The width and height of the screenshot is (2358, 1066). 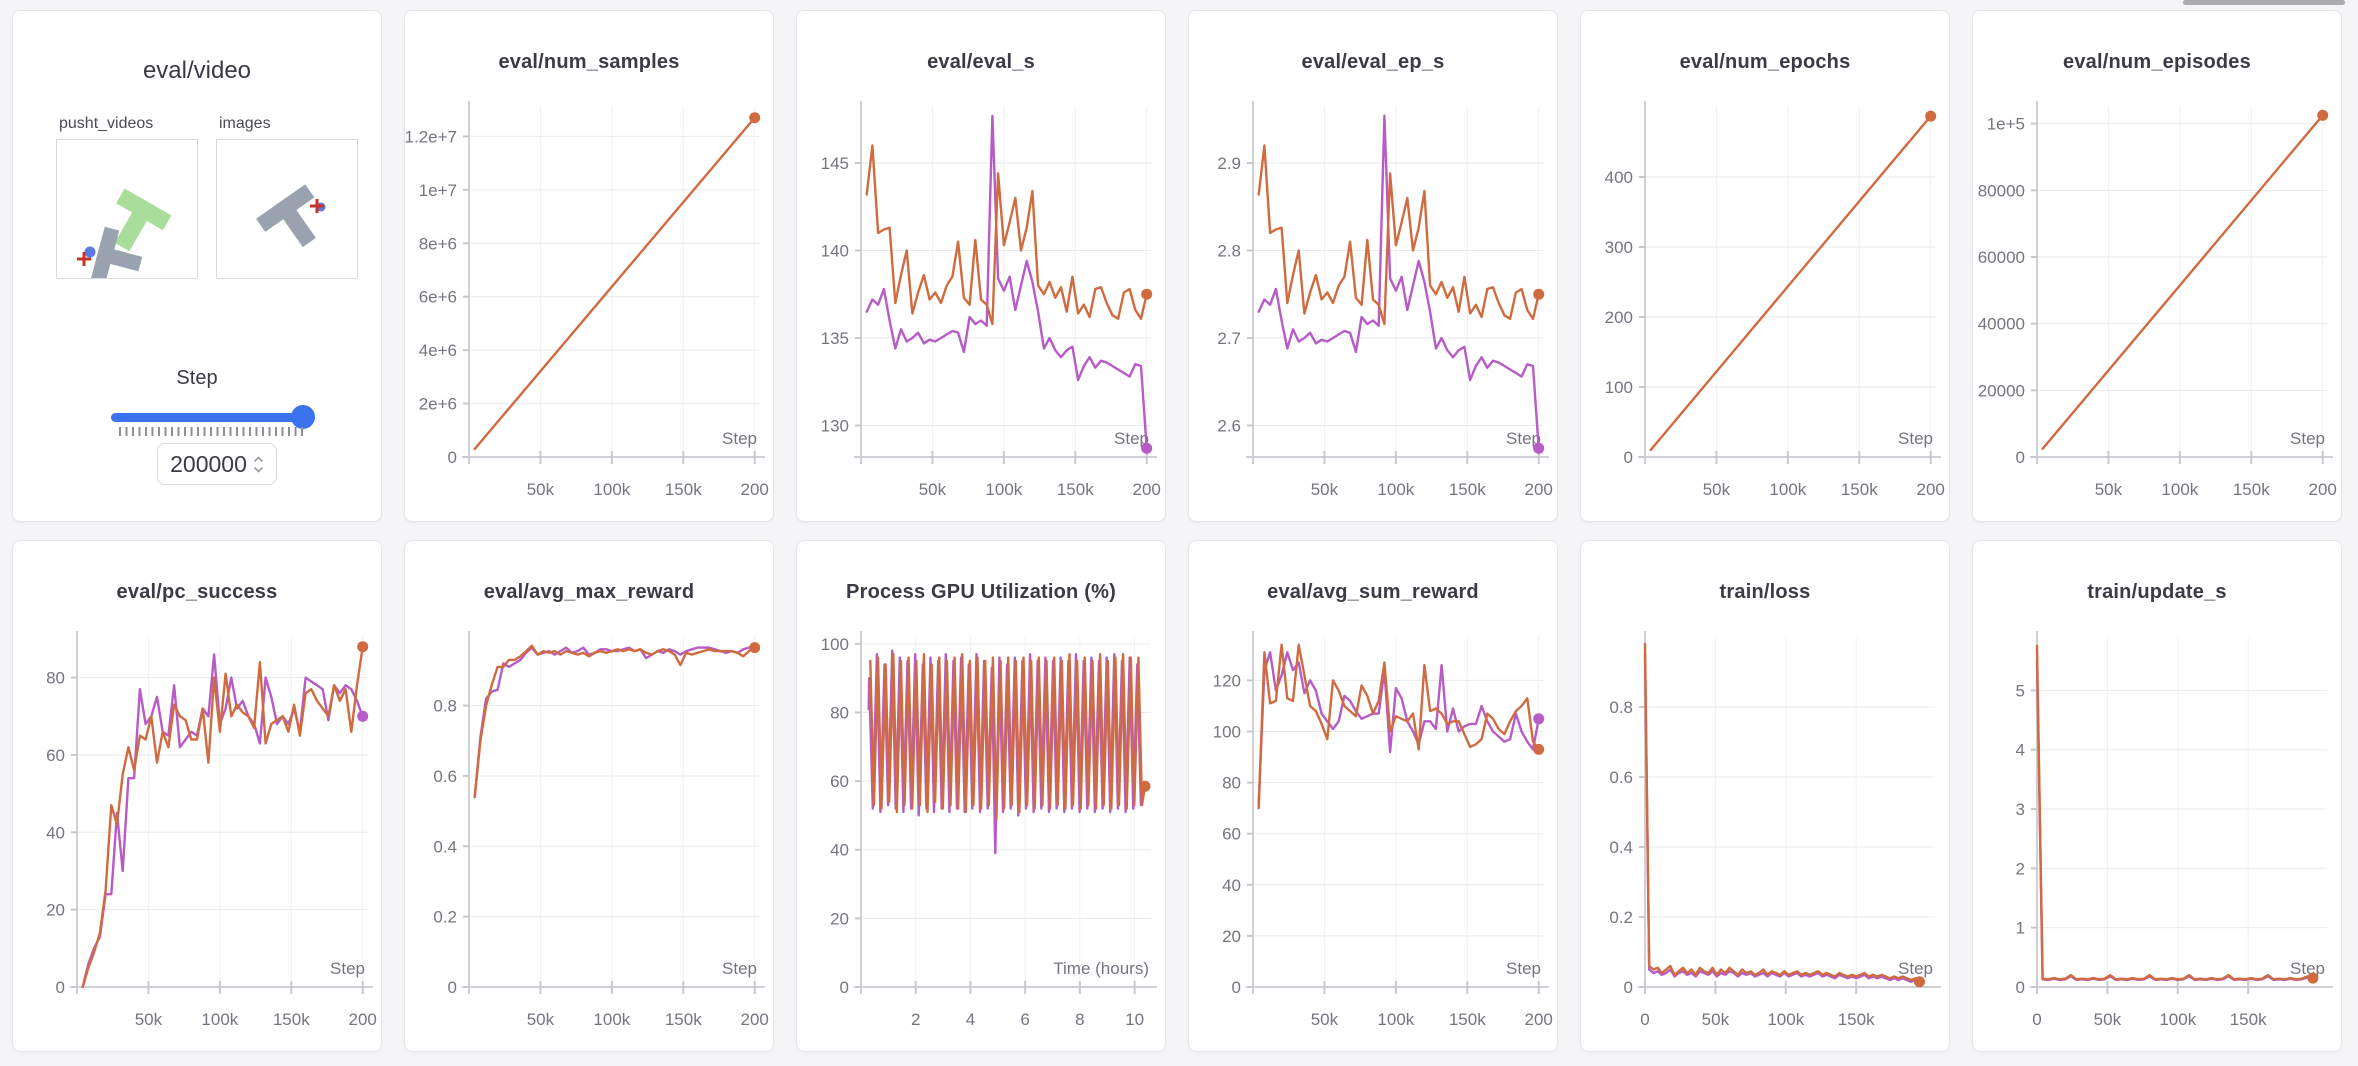 I want to click on svg-text: 40, so click(x=839, y=850).